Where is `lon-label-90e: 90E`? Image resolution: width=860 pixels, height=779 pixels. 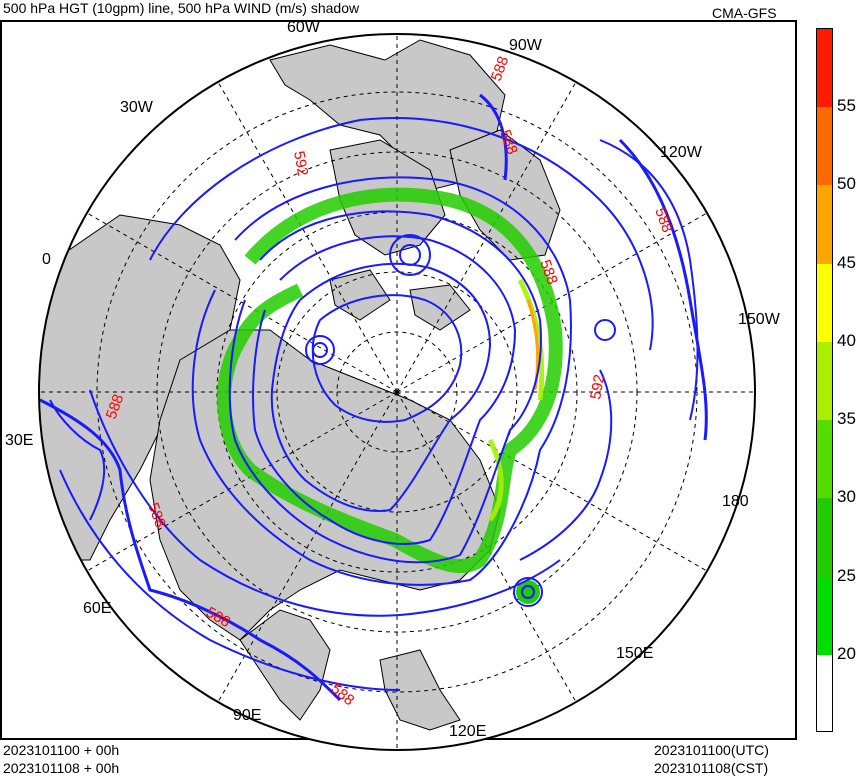
lon-label-90e: 90E is located at coordinates (247, 715).